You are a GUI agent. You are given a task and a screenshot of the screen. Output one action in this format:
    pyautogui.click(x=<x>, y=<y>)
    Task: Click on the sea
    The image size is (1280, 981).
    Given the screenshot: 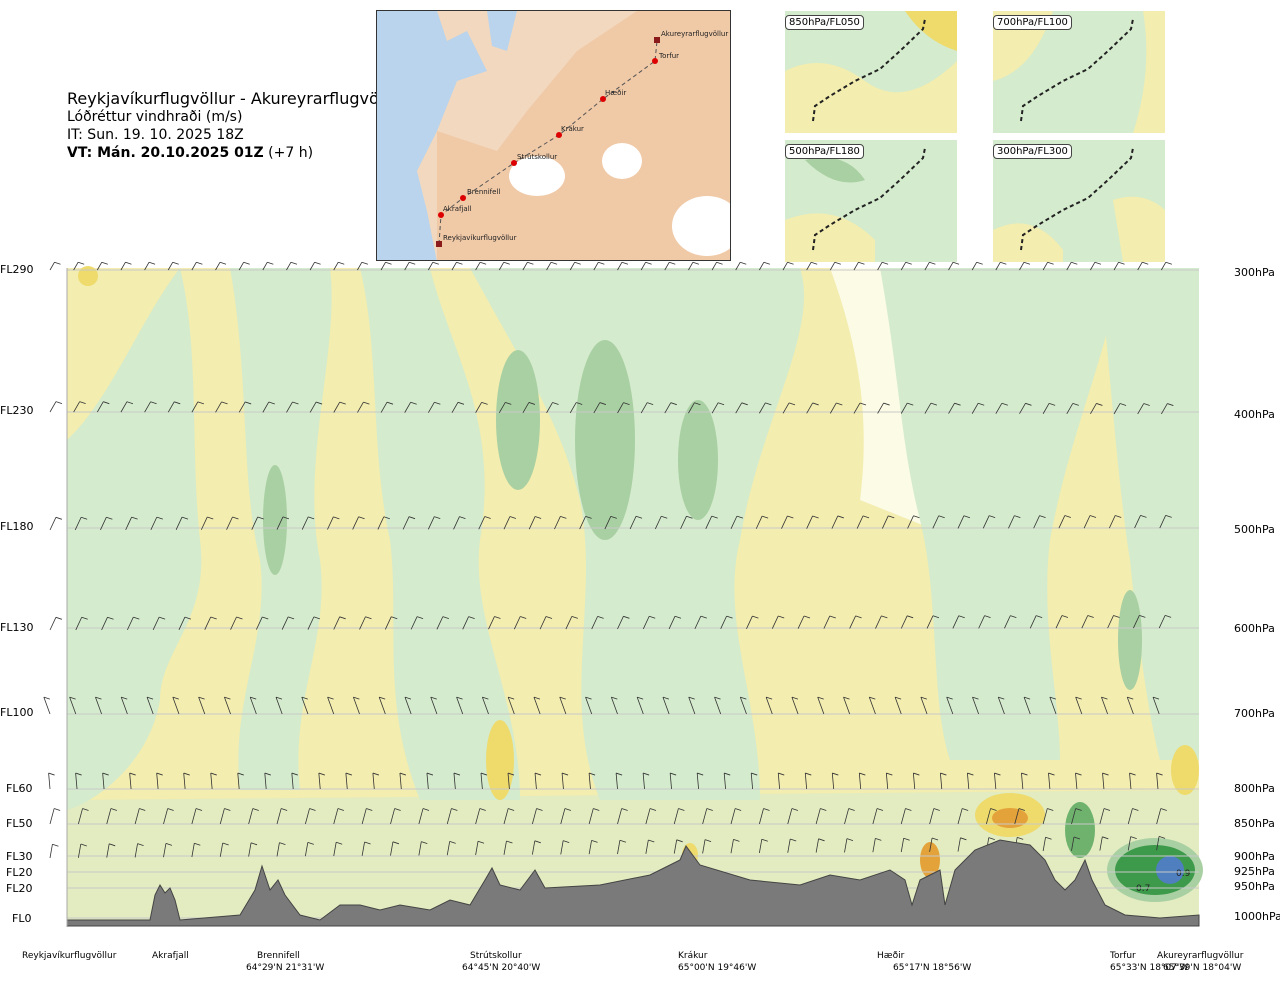 What is the action you would take?
    pyautogui.click(x=432, y=135)
    